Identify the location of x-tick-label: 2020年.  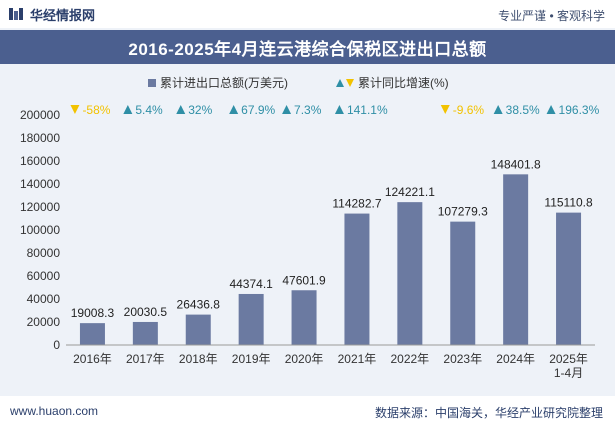
(304, 359).